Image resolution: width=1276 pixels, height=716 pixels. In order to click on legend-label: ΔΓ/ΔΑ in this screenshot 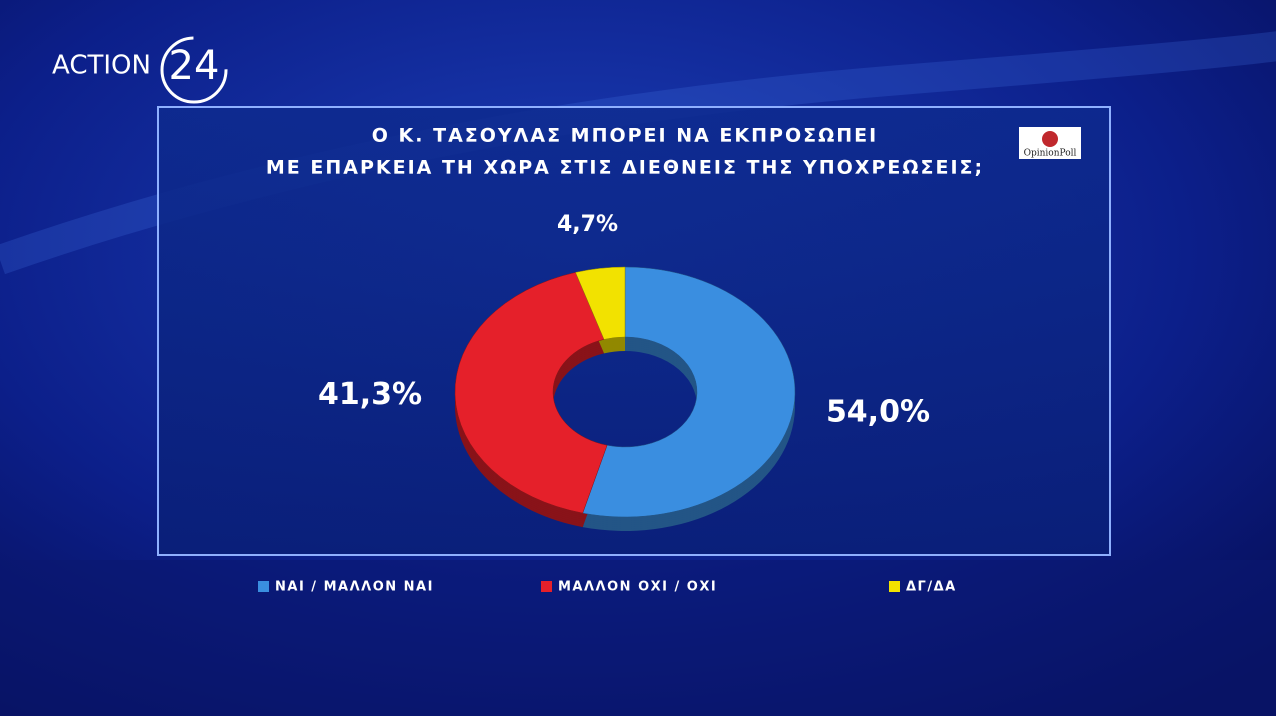, I will do `click(931, 587)`.